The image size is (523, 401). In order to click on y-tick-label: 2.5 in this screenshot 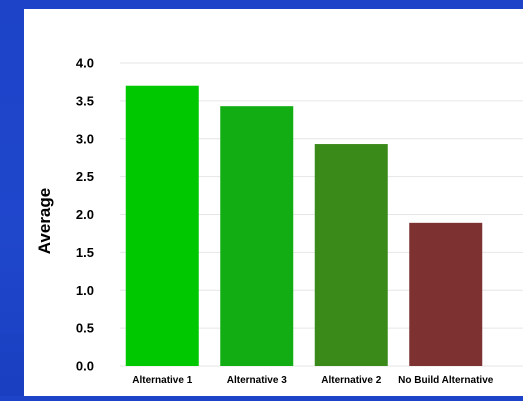, I will do `click(85, 176)`.